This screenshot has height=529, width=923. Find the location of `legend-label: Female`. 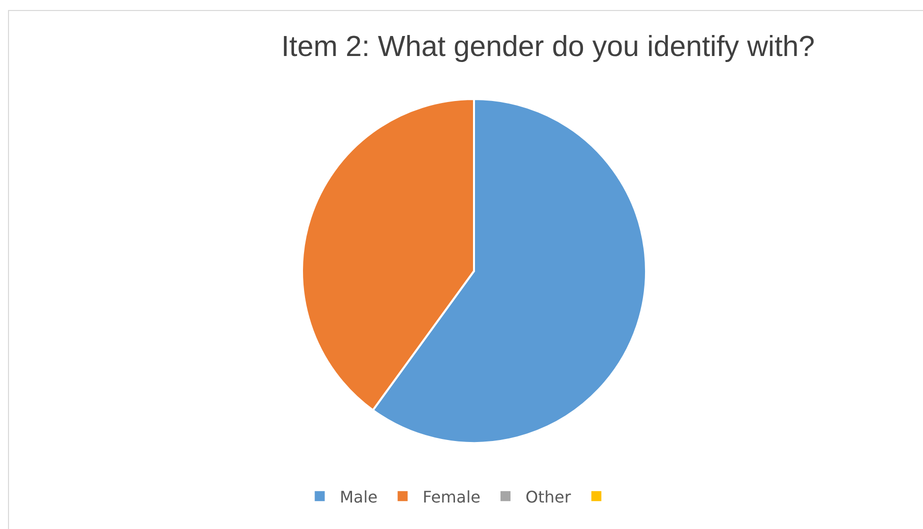

legend-label: Female is located at coordinates (451, 496).